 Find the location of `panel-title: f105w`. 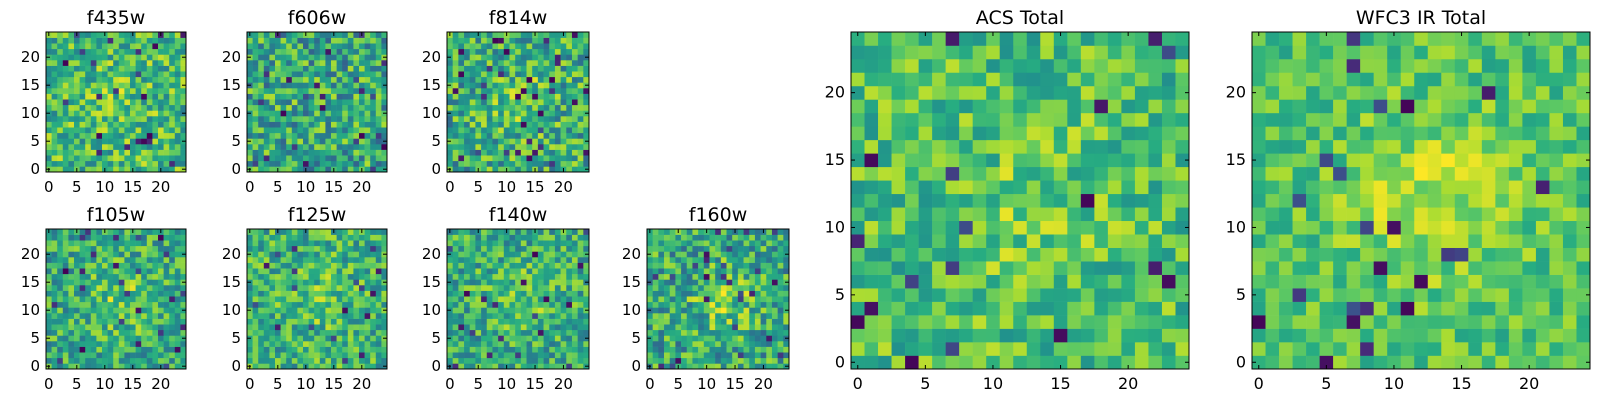

panel-title: f105w is located at coordinates (116, 215).